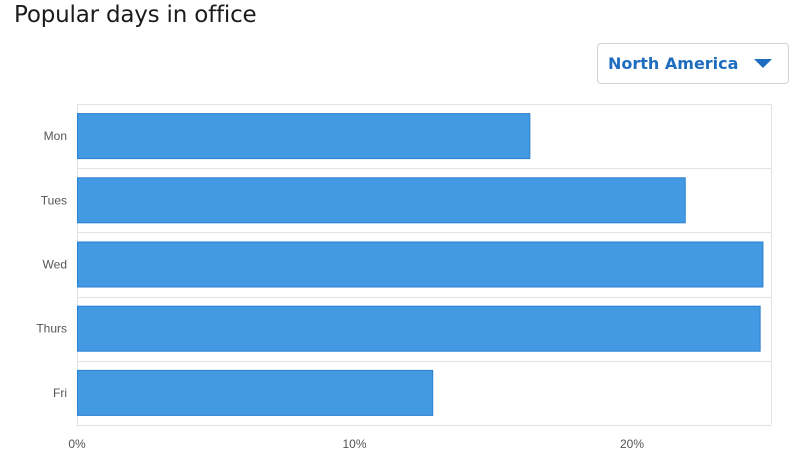  What do you see at coordinates (304, 136) in the screenshot?
I see `bar-mon` at bounding box center [304, 136].